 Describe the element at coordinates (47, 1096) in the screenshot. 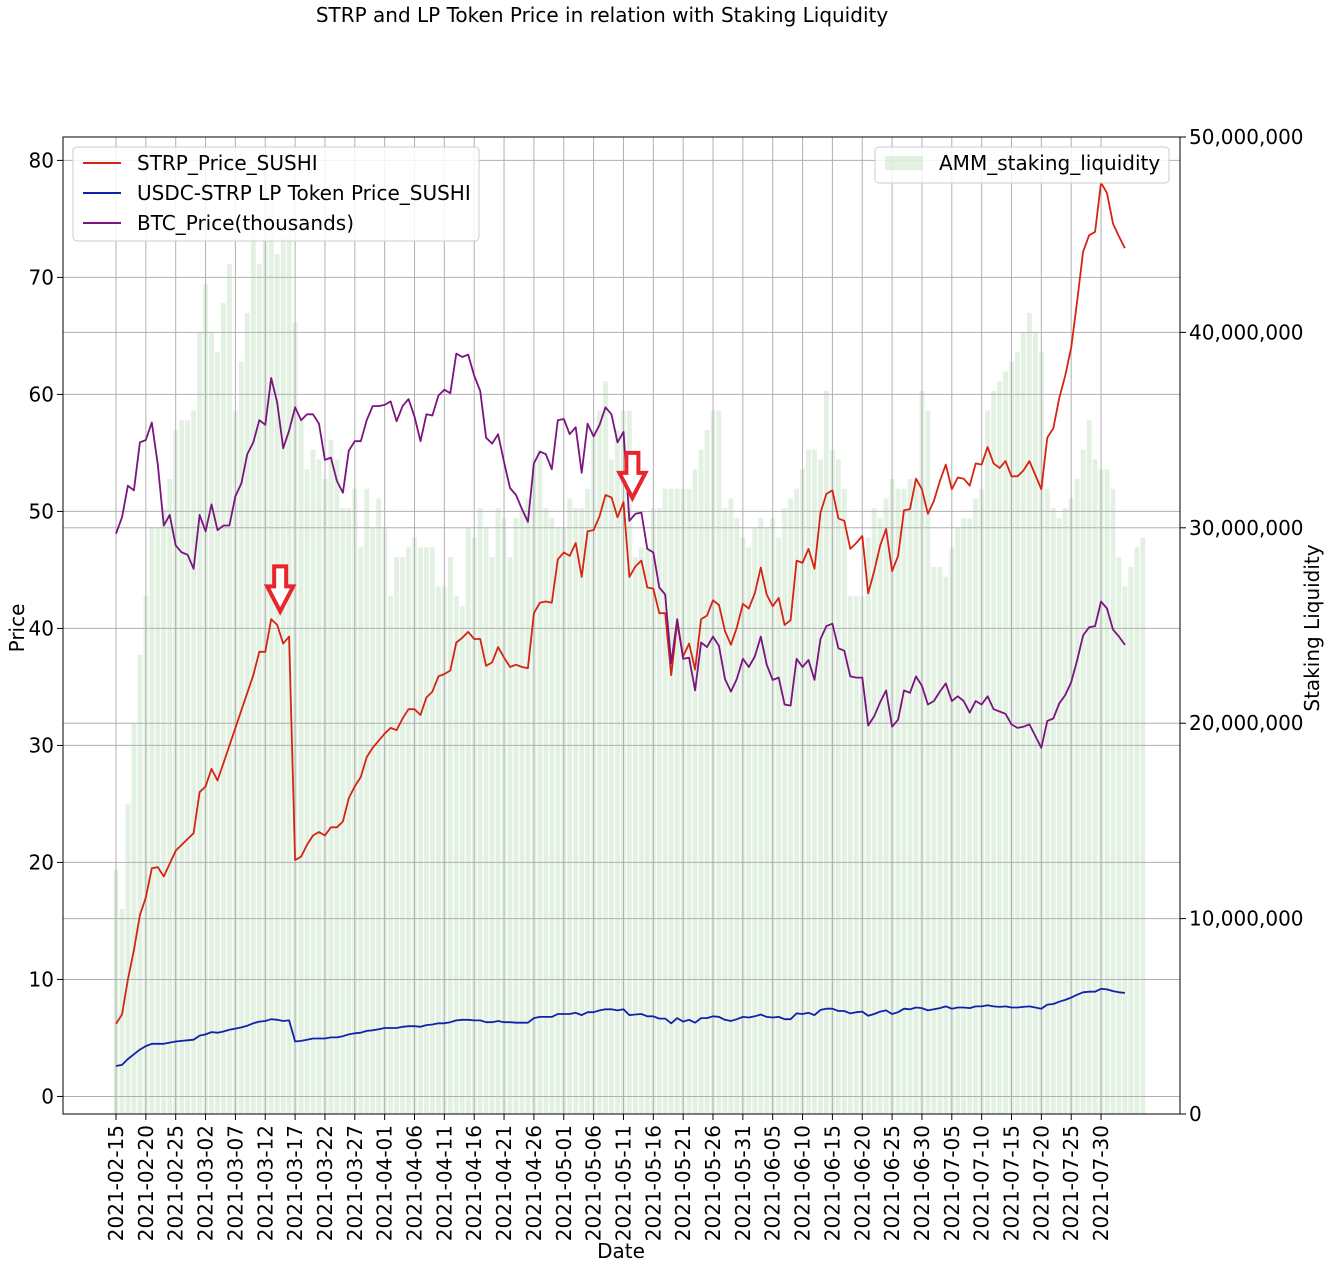

I see `y-tick-label: 0` at that location.